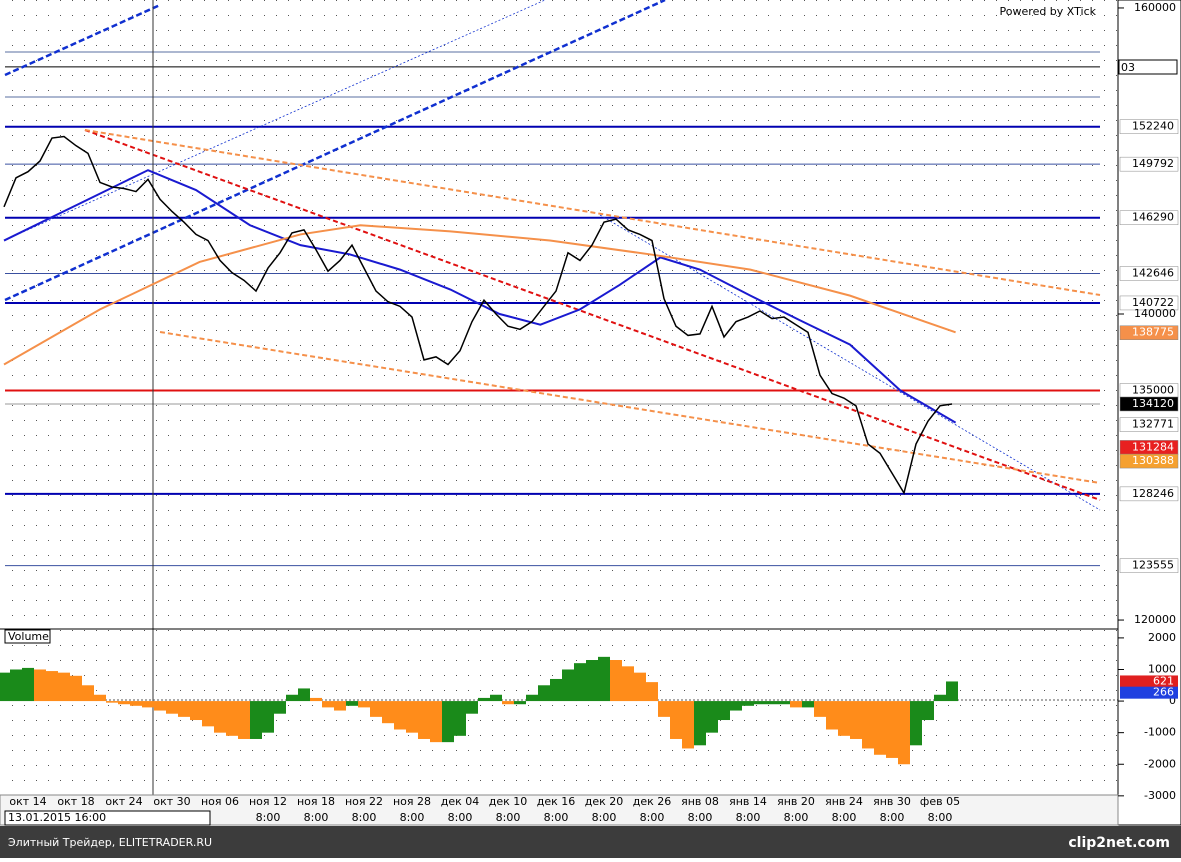 The image size is (1181, 862). What do you see at coordinates (1160, 795) in the screenshot?
I see `y-tick-label: -3000` at bounding box center [1160, 795].